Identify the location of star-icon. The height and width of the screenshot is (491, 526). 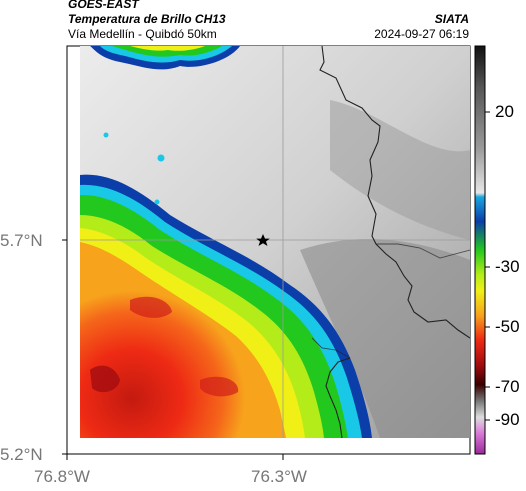
(263, 240).